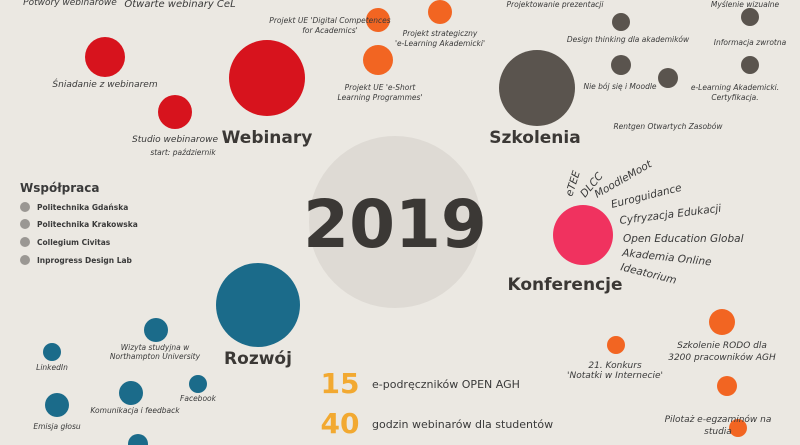 The height and width of the screenshot is (445, 800). Describe the element at coordinates (440, 33) in the screenshot. I see `label: Projekt strategiczny` at that location.